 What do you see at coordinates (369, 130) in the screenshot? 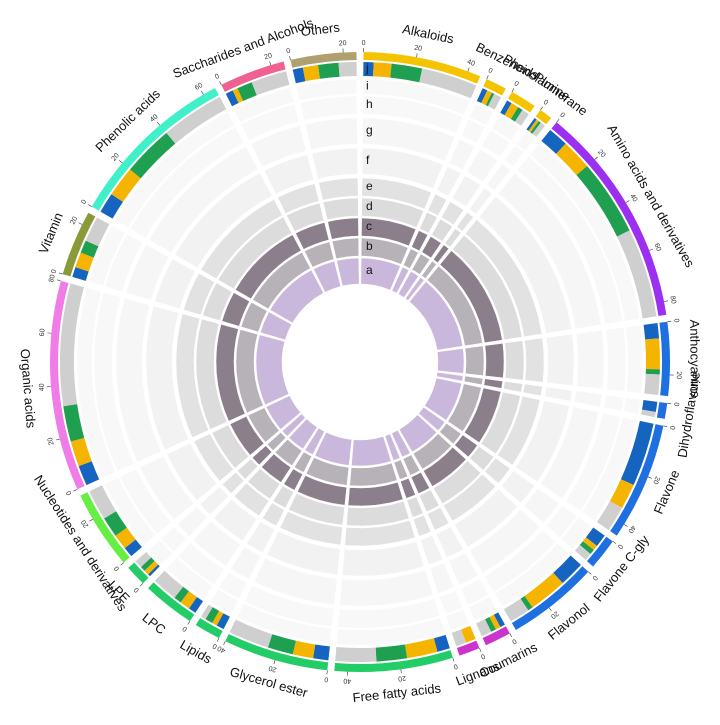
I see `track-label: g` at bounding box center [369, 130].